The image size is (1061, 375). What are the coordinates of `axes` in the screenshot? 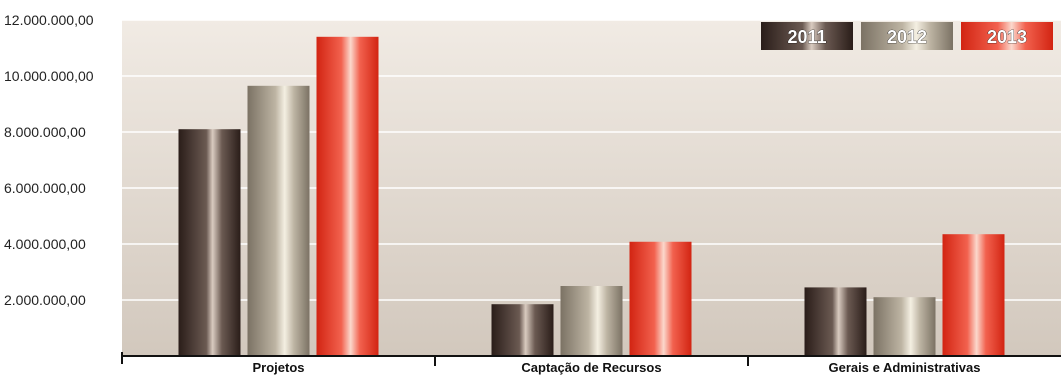 It's located at (591, 359).